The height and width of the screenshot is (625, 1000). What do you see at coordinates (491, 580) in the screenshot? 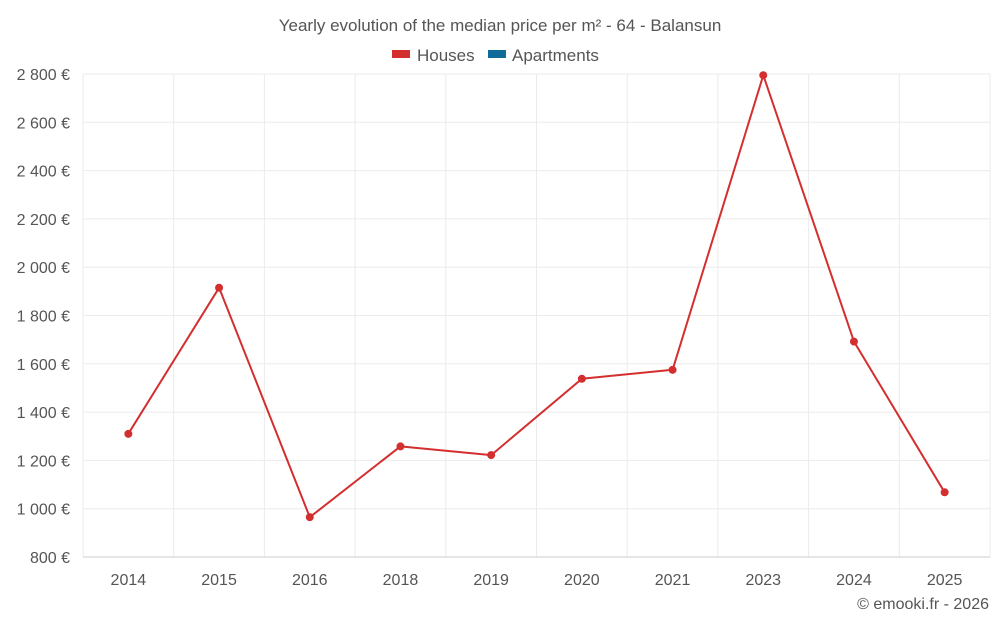
I see `x-tick-label: 2019` at bounding box center [491, 580].